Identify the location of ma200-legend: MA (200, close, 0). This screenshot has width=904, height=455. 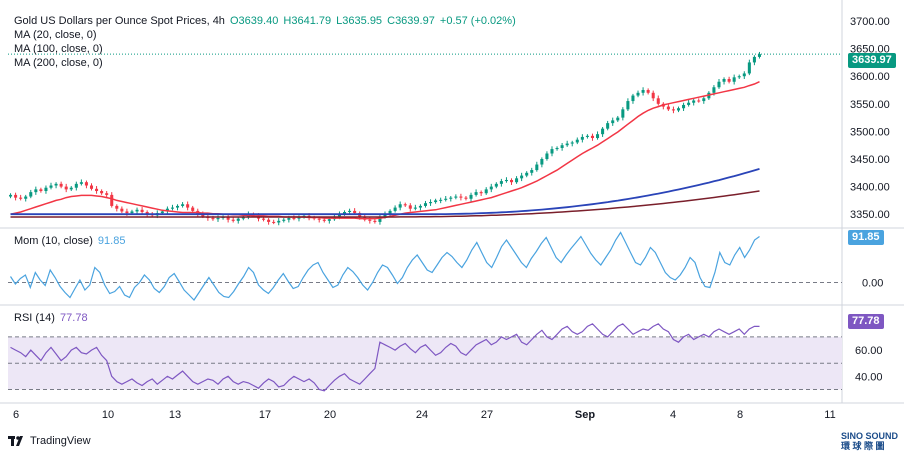
(58, 63).